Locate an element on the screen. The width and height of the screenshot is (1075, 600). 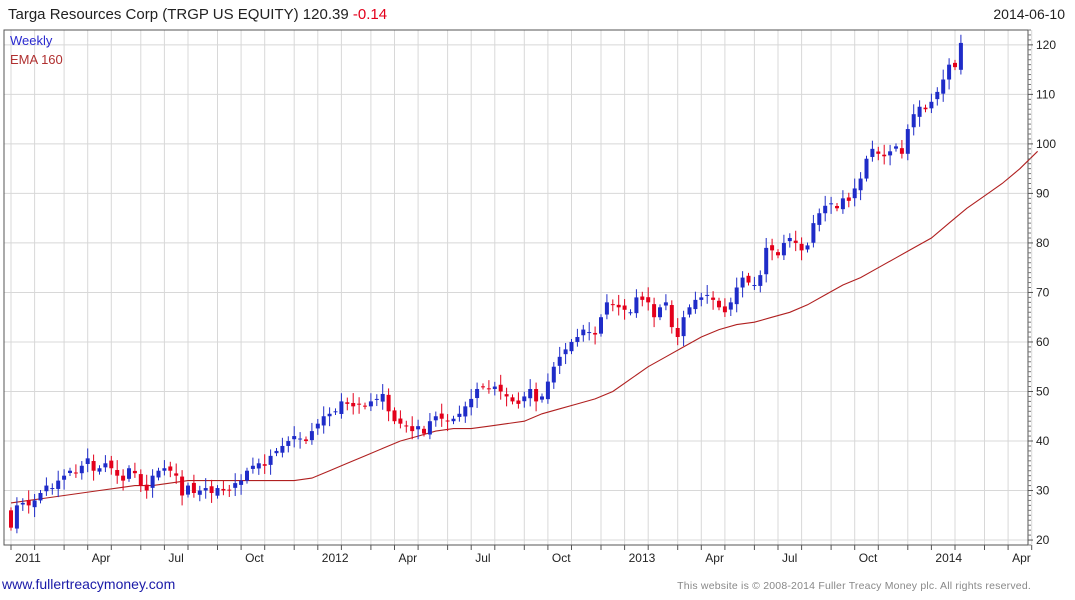
y-axis: 20 30 40 50 60 70 80 90 100 110 120 is located at coordinates (1042, 288).